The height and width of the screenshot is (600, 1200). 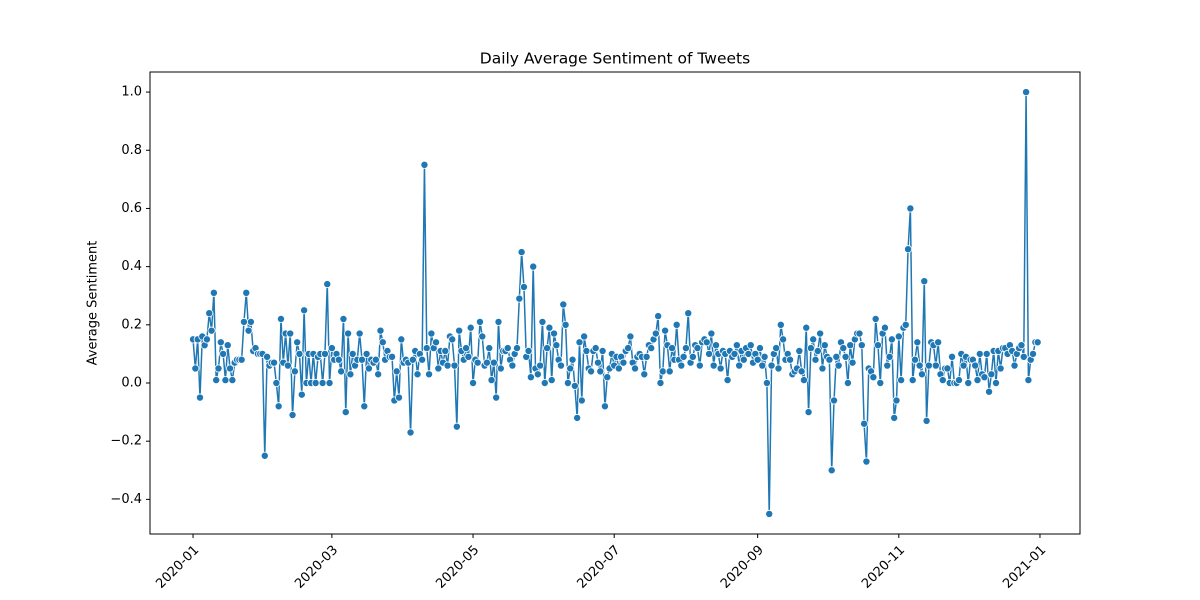 I want to click on chart-title: Daily Average Sentiment of Tweets, so click(x=615, y=59).